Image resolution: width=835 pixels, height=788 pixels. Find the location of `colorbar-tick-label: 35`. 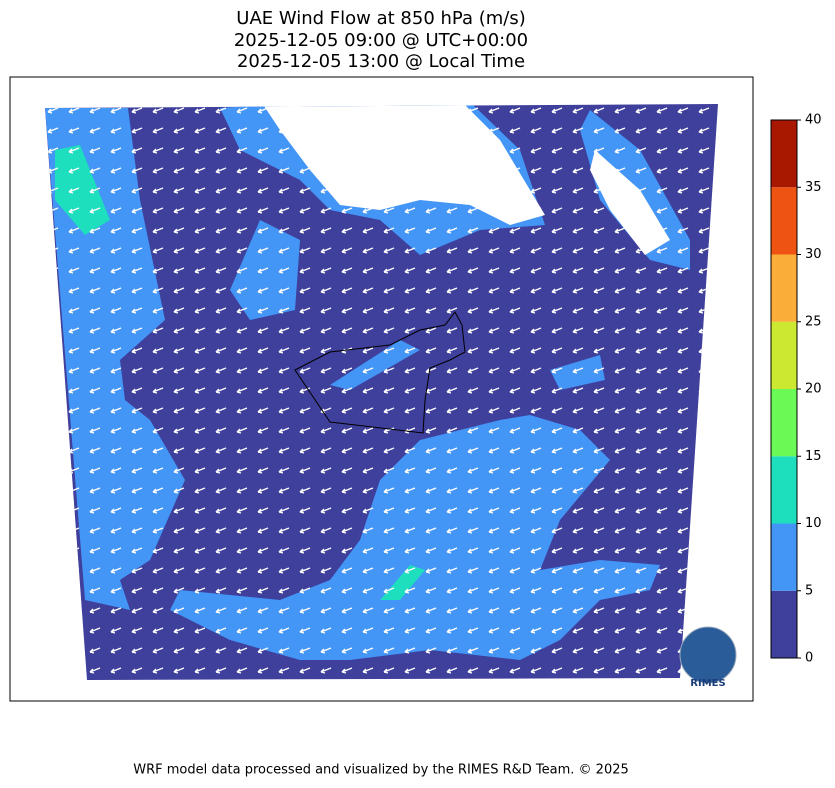

colorbar-tick-label: 35 is located at coordinates (813, 187).